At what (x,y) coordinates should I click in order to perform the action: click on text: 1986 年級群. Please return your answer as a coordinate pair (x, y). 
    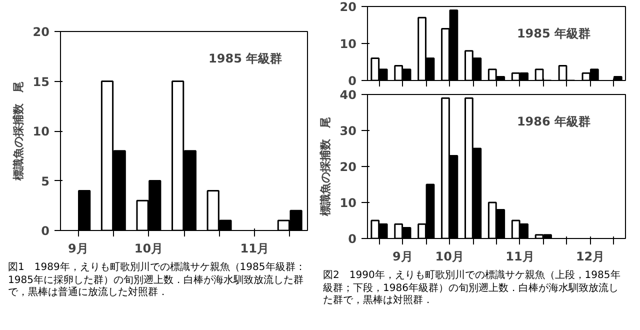
    Looking at the image, I should click on (553, 121).